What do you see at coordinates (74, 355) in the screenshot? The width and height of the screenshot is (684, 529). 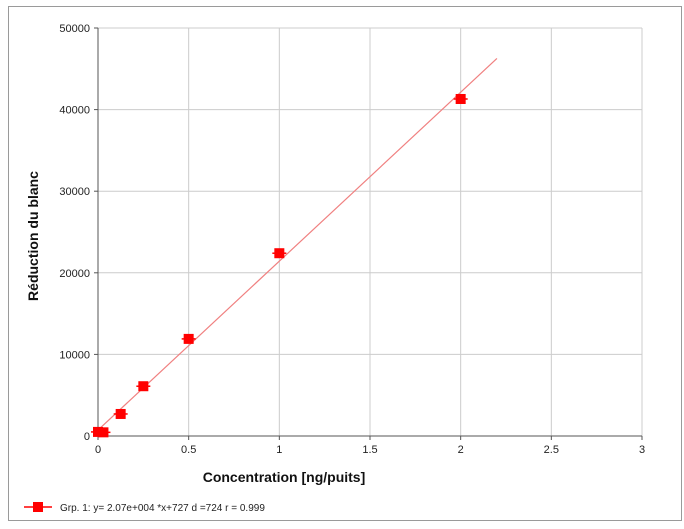 I see `y-tick-label: 10000` at bounding box center [74, 355].